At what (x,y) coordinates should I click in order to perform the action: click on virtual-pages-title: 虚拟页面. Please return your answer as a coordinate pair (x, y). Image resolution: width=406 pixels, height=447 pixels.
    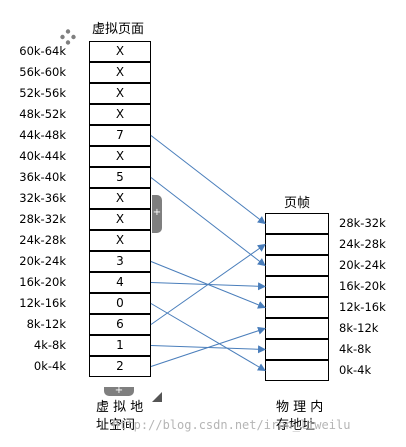
    Looking at the image, I should click on (118, 29).